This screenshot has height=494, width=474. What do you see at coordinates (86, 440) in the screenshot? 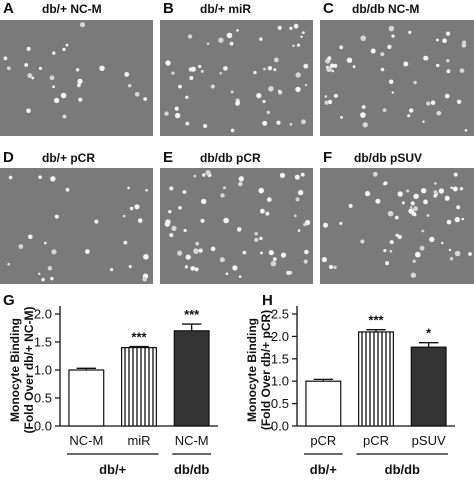
I see `x-tick-label: NC-M` at bounding box center [86, 440].